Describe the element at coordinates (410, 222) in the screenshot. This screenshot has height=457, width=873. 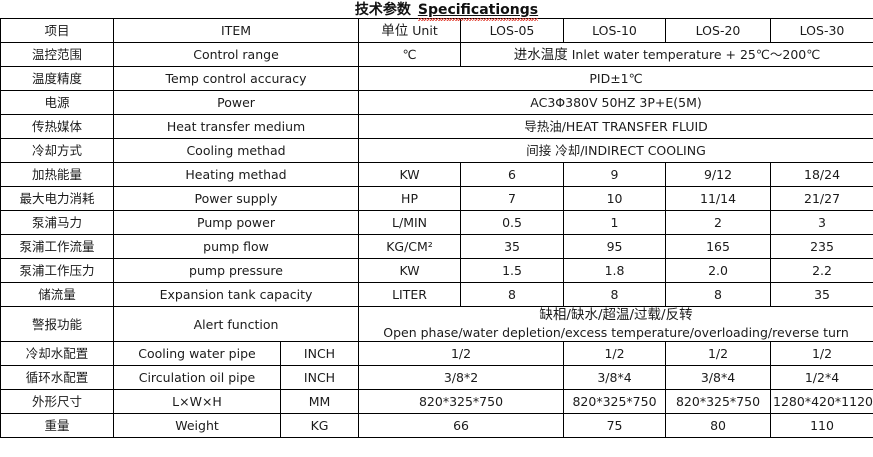
I see `row-unit: L/MIN` at that location.